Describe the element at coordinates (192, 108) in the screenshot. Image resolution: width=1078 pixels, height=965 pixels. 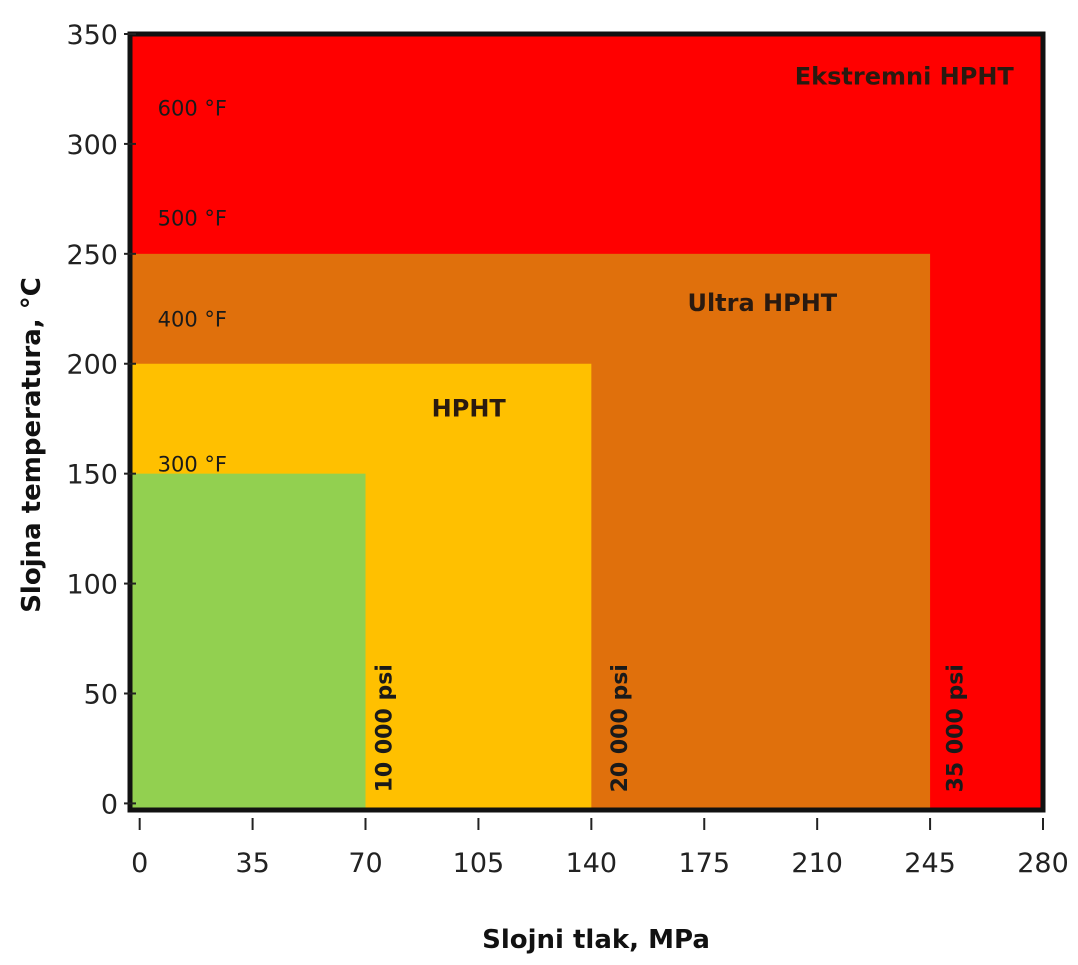
I see `temperature-label: 600 °F` at that location.